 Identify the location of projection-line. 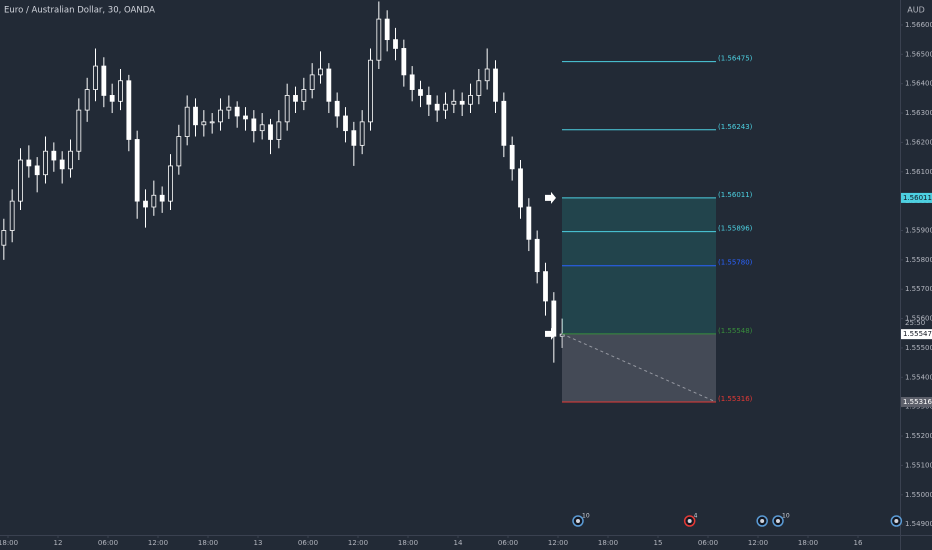
(639, 368).